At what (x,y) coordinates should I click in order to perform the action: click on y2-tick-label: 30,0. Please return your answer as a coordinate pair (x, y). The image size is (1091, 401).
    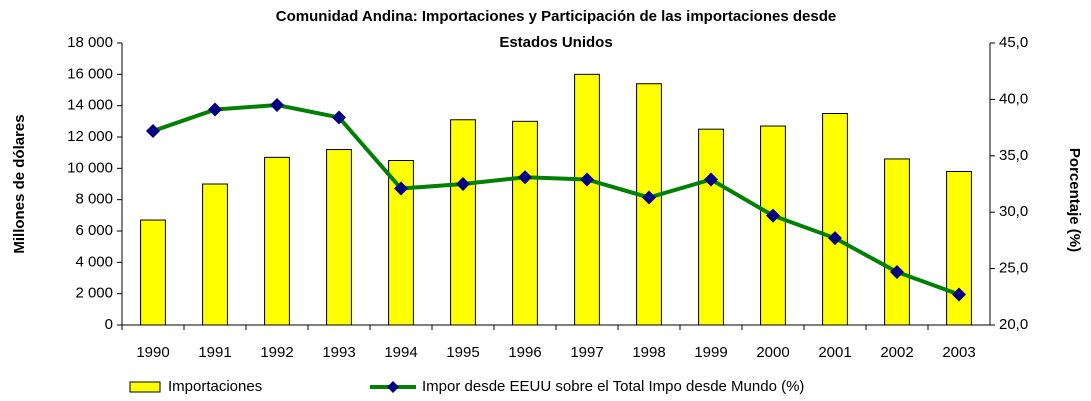
    Looking at the image, I should click on (1013, 211).